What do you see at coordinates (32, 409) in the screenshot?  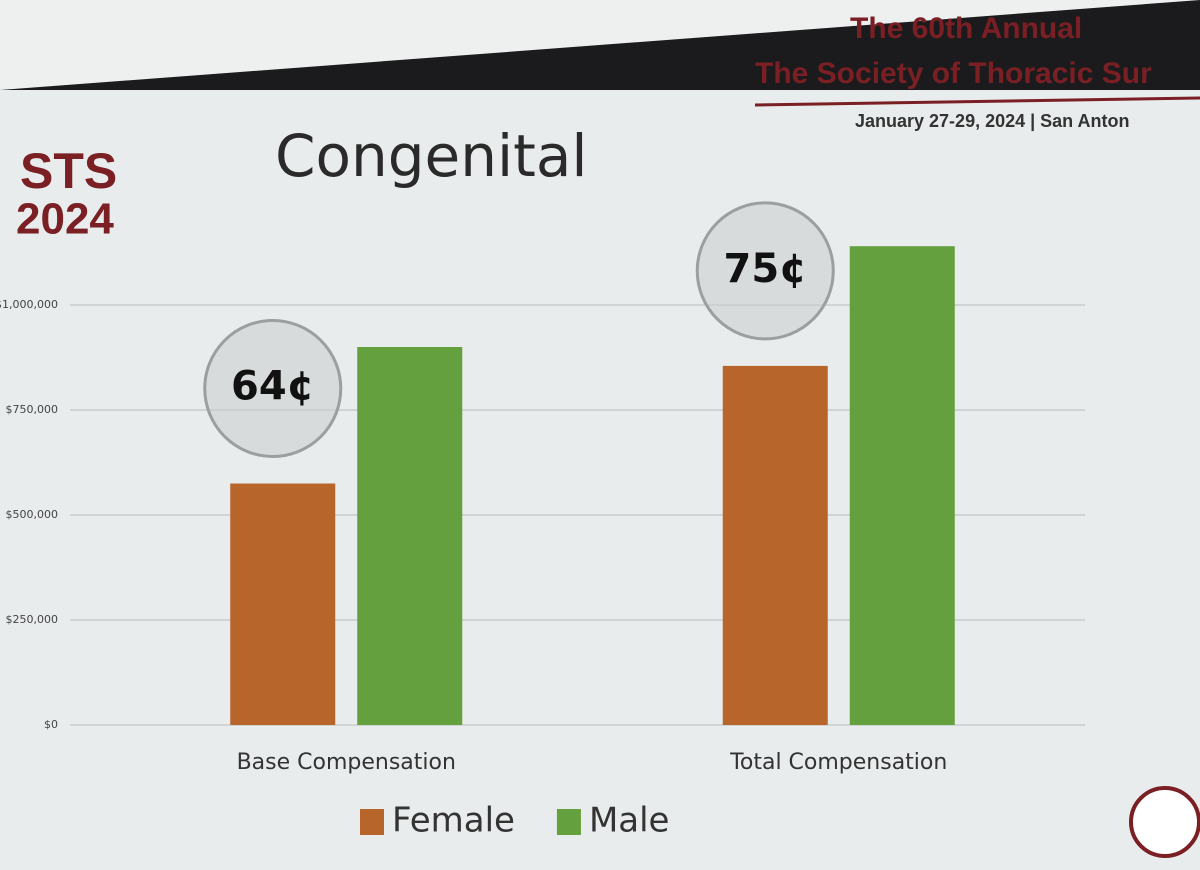 I see `y-tick-label: $750,000` at bounding box center [32, 409].